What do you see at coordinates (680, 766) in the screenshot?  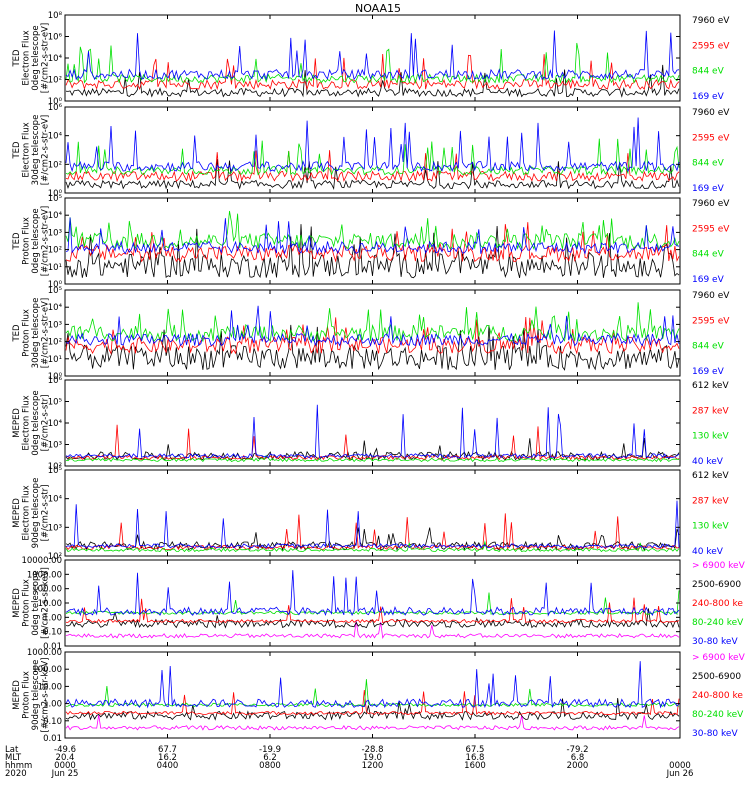 I see `x-tick-hhmm: 0000` at bounding box center [680, 766].